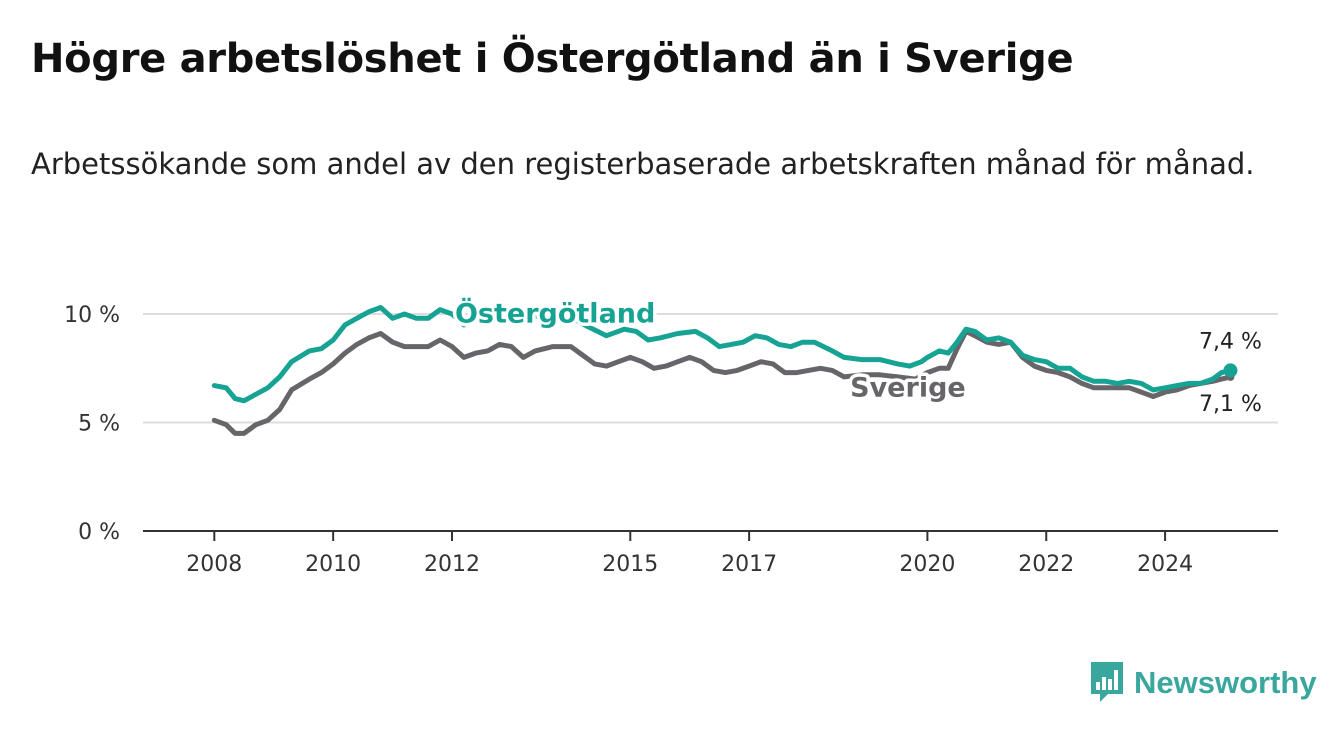  Describe the element at coordinates (1230, 404) in the screenshot. I see `sverige-end-label: 7,1 %` at that location.